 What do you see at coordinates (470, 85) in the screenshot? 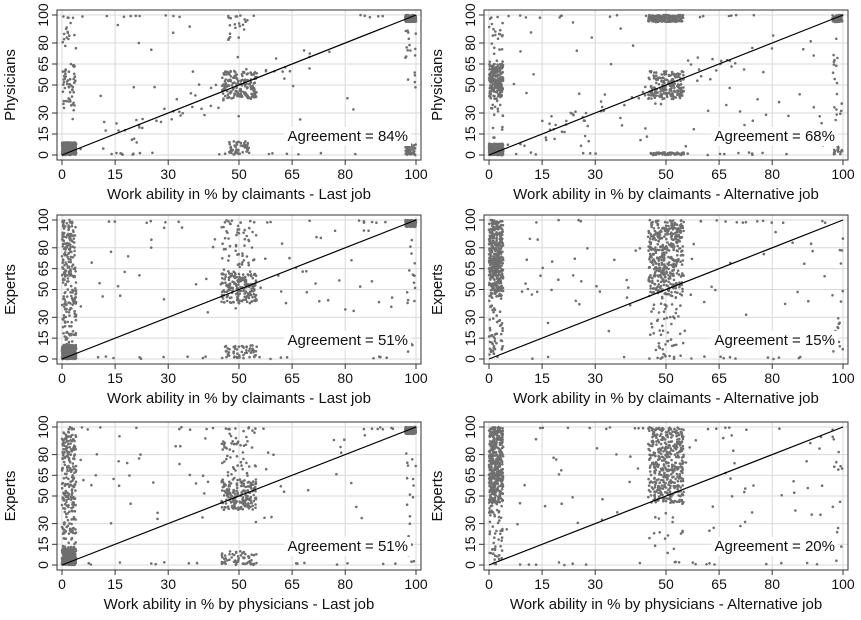
I see `y-tick-label: 50` at bounding box center [470, 85].